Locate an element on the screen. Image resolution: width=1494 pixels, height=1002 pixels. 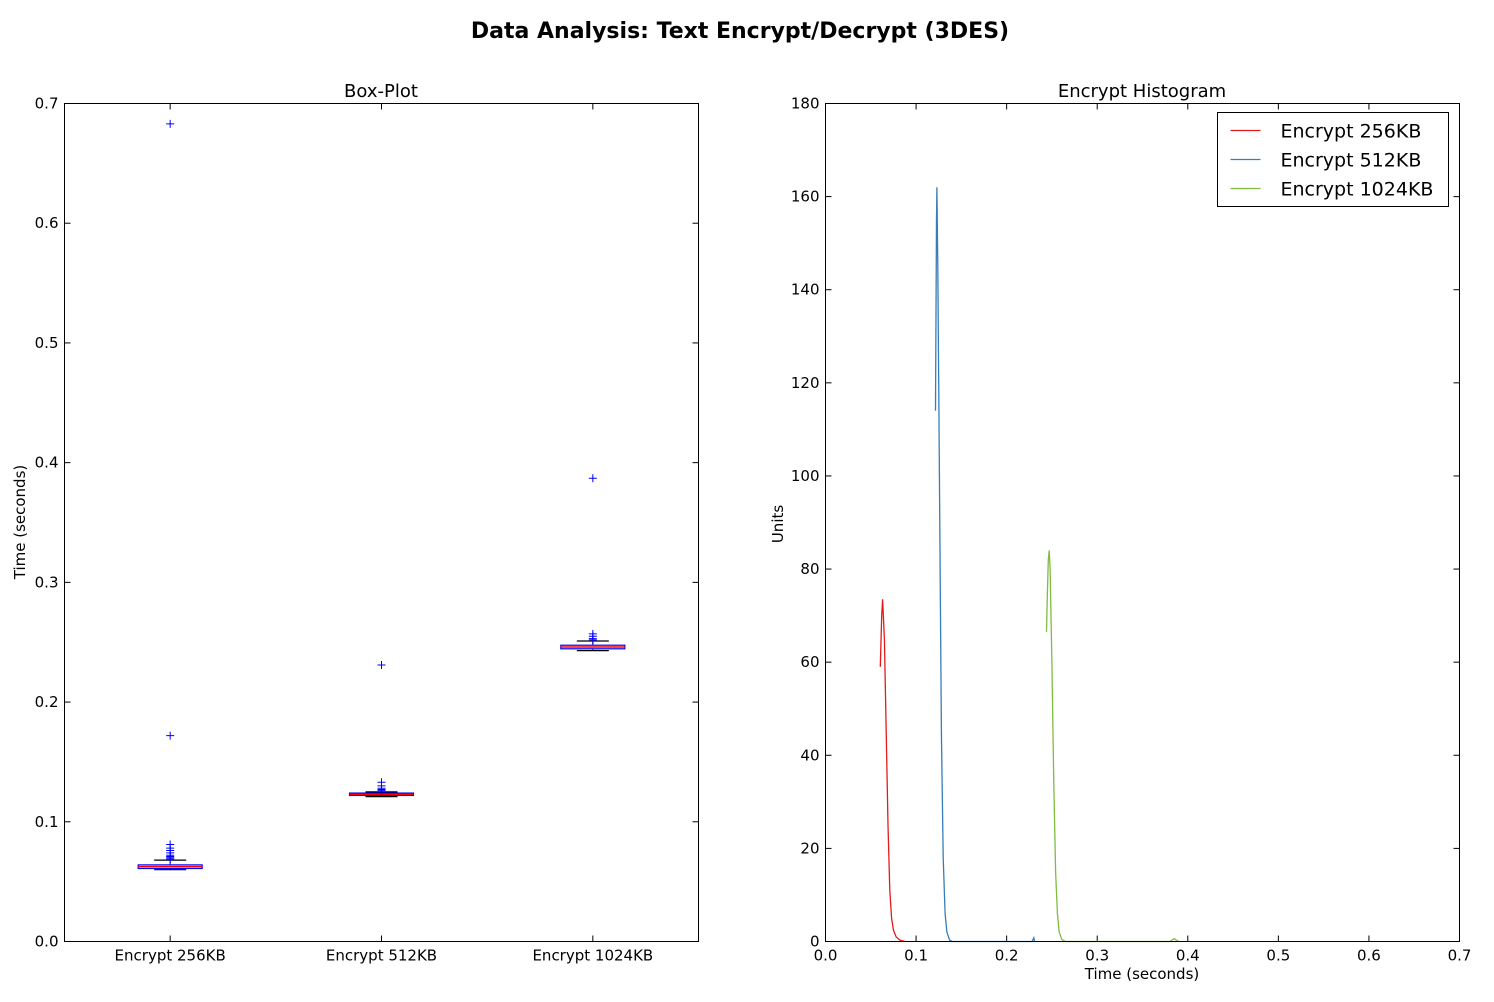
histogram-ytick-label: 120 is located at coordinates (805, 383).